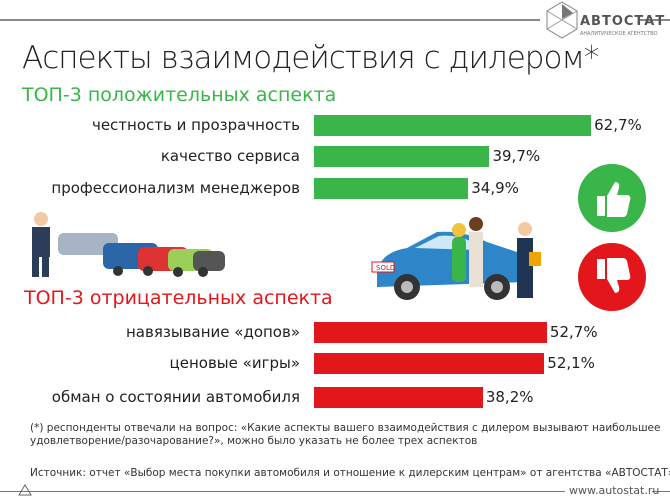 This screenshot has width=670, height=502. Describe the element at coordinates (25, 490) in the screenshot. I see `logo-mark-icon` at that location.